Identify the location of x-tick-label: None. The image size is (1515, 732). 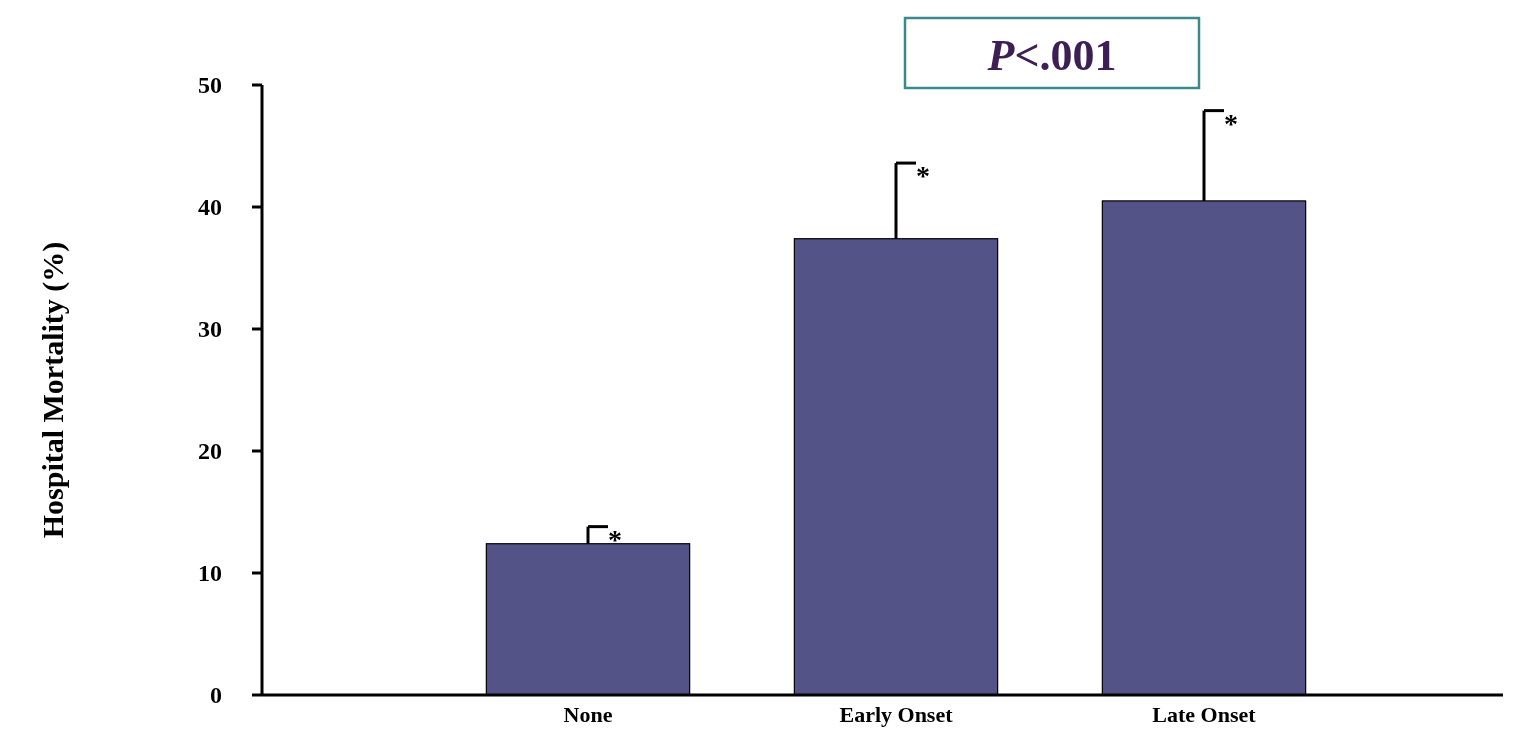
(588, 714).